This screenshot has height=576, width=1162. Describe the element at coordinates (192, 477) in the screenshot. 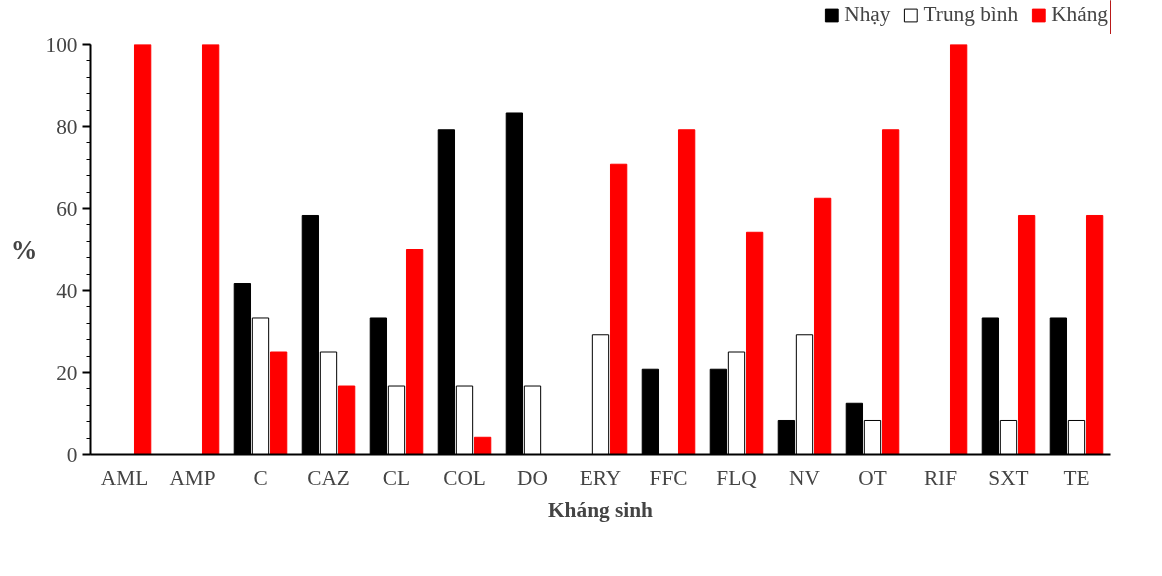

I see `x-tick-label: AMP` at that location.